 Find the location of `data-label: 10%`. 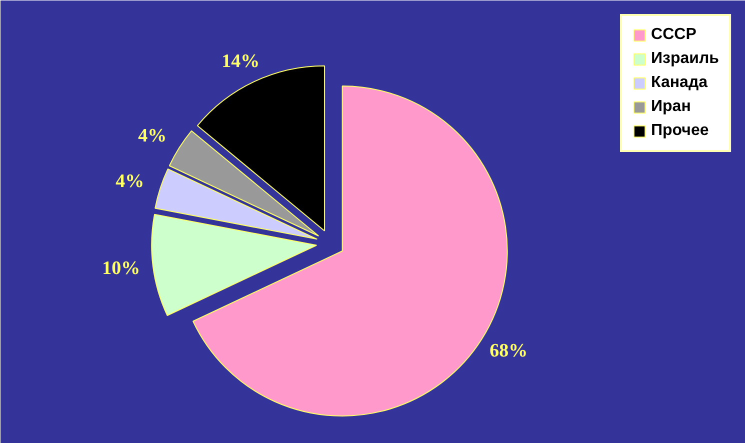

data-label: 10% is located at coordinates (121, 269).